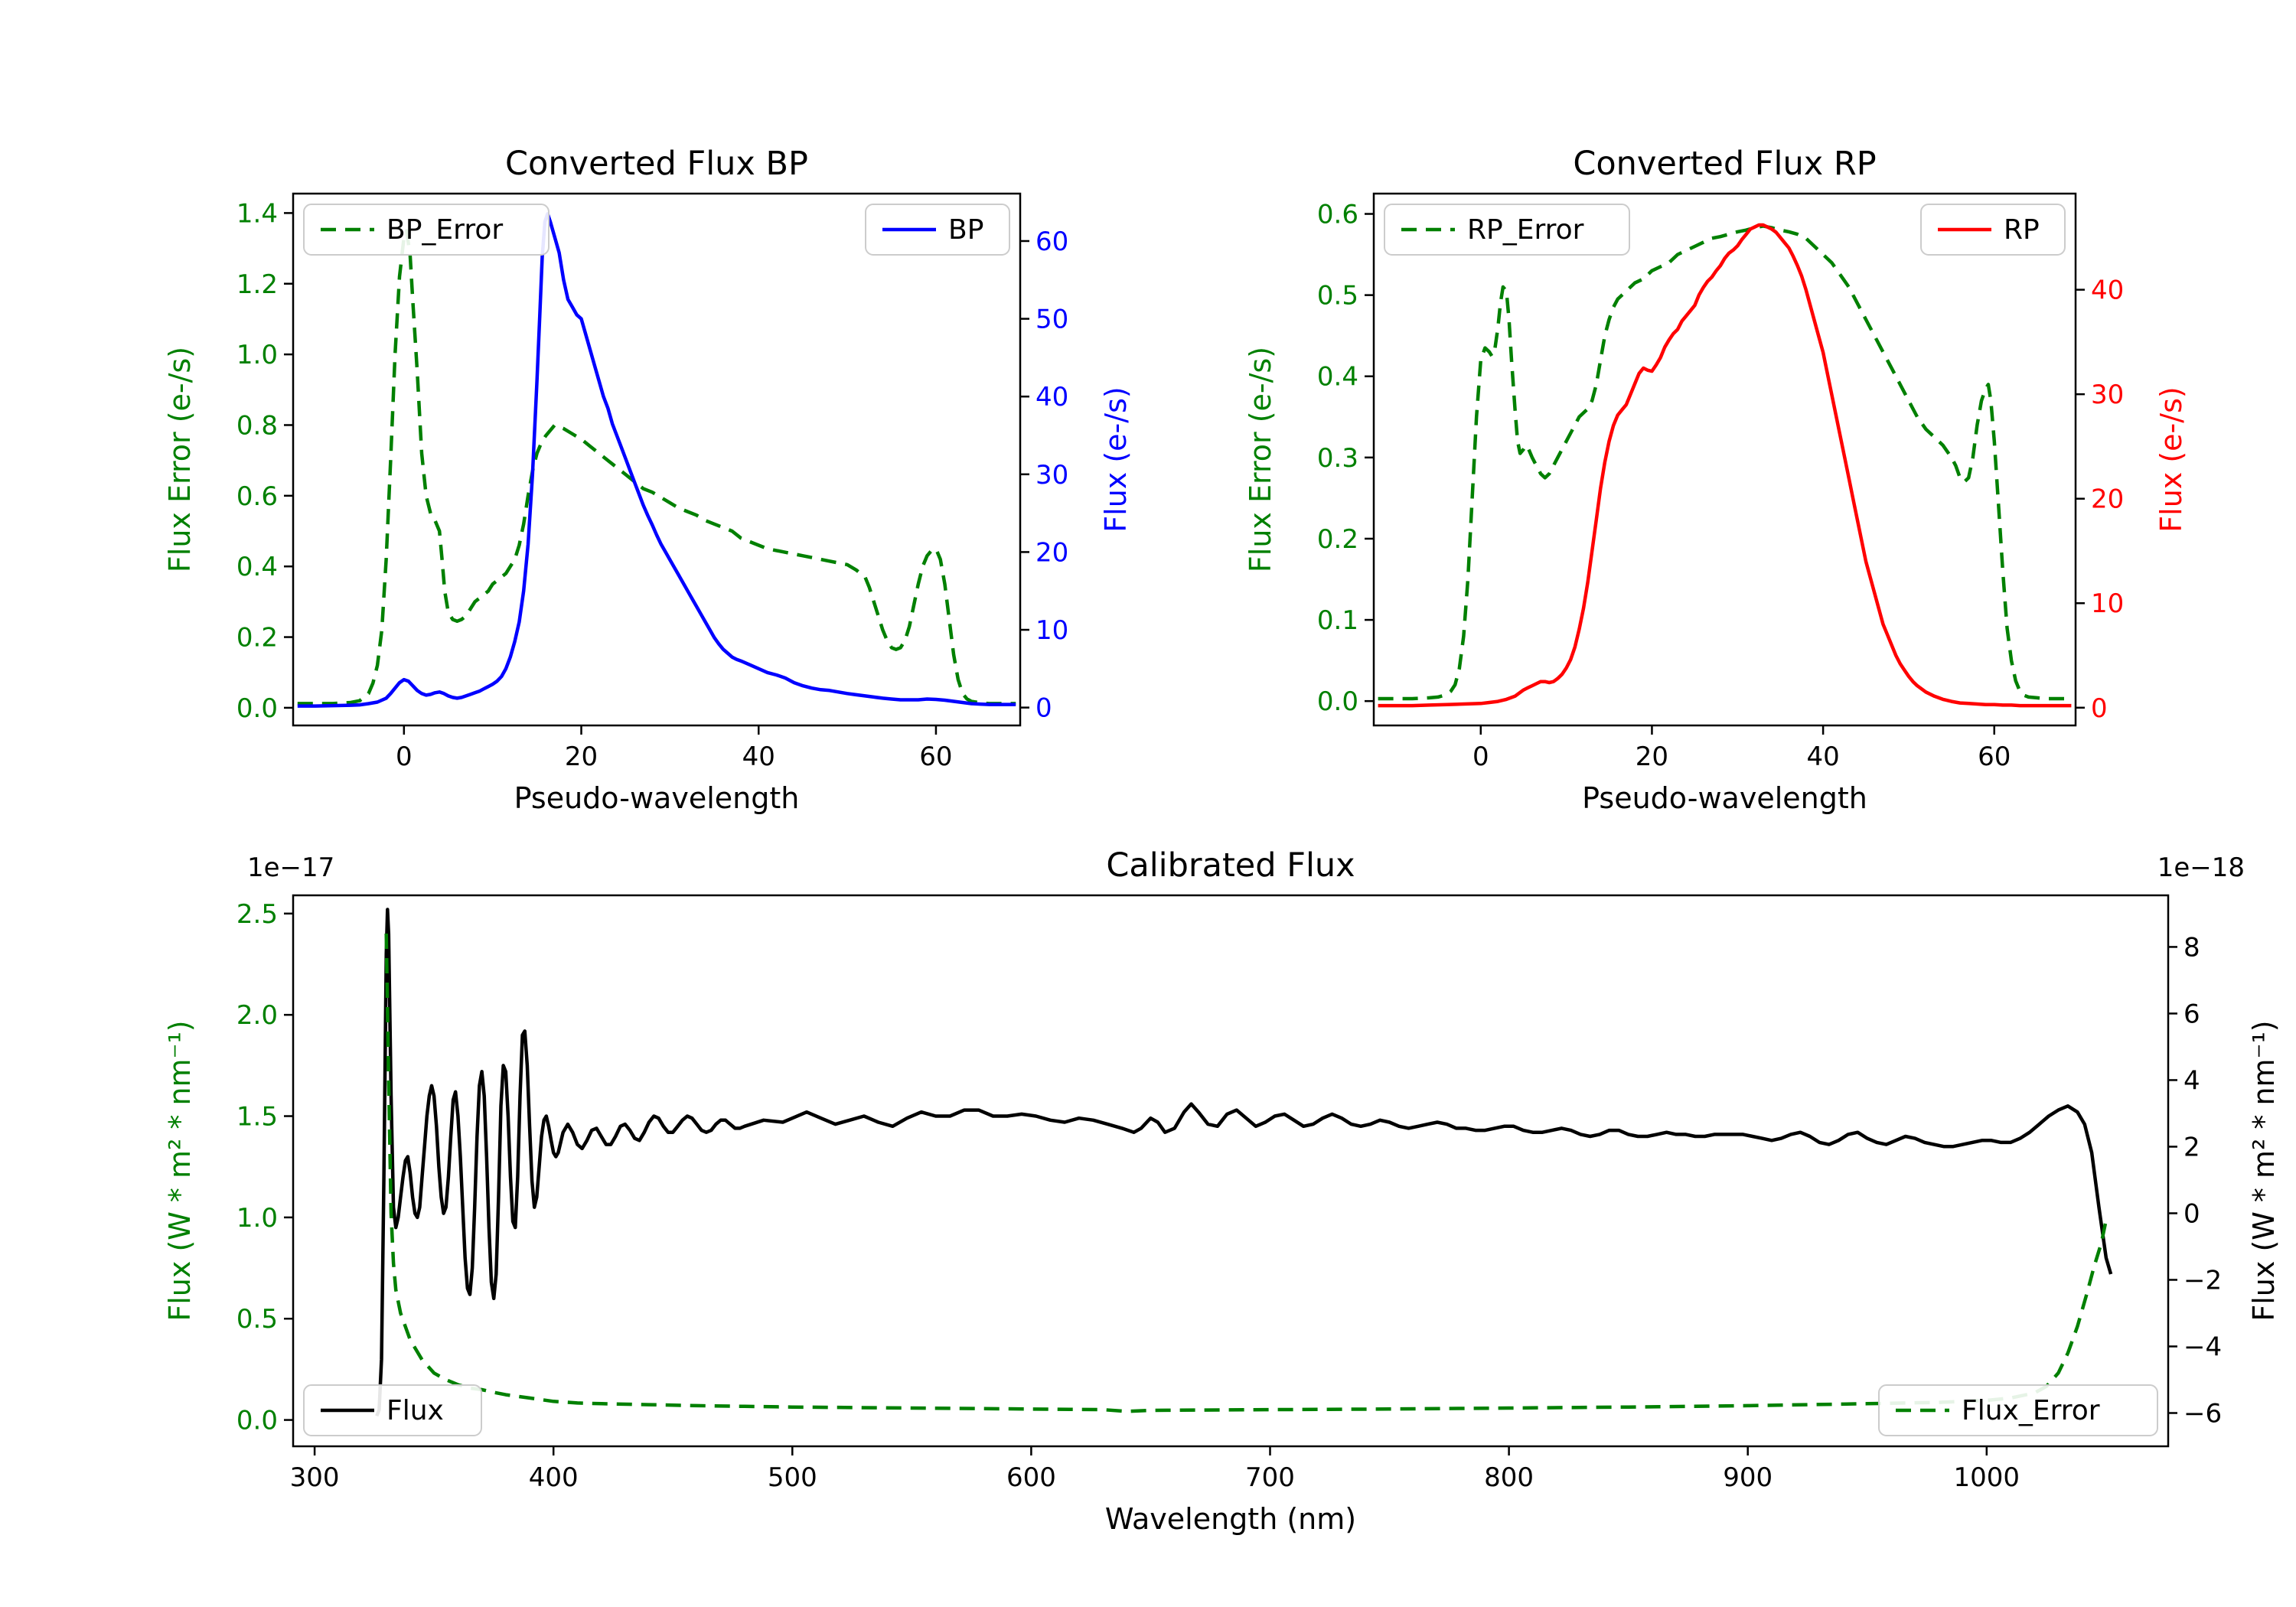  Describe the element at coordinates (792, 1477) in the screenshot. I see `calibrated-x-tick-label: 500` at that location.